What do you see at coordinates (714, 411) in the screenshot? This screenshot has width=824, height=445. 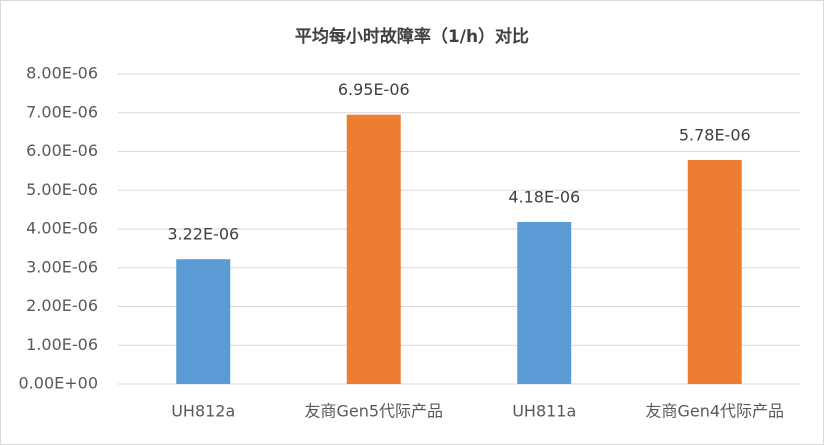 I see `x-tick-label: 友商Gen4代际产品` at bounding box center [714, 411].